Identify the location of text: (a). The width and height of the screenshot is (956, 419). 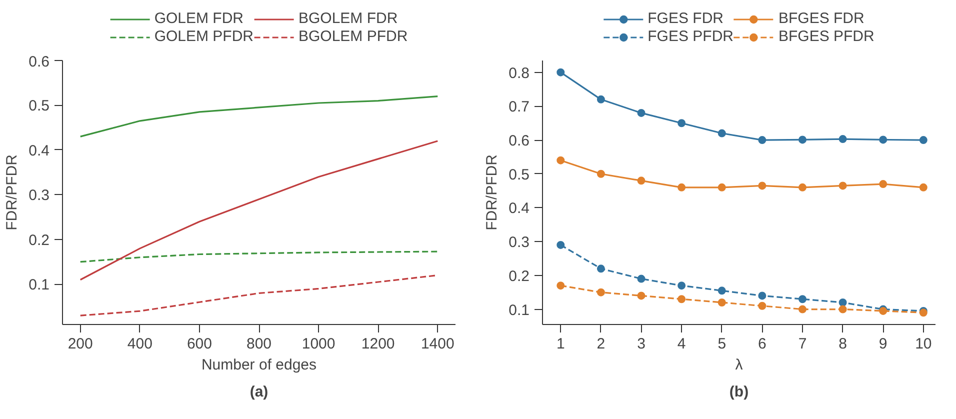
(259, 392).